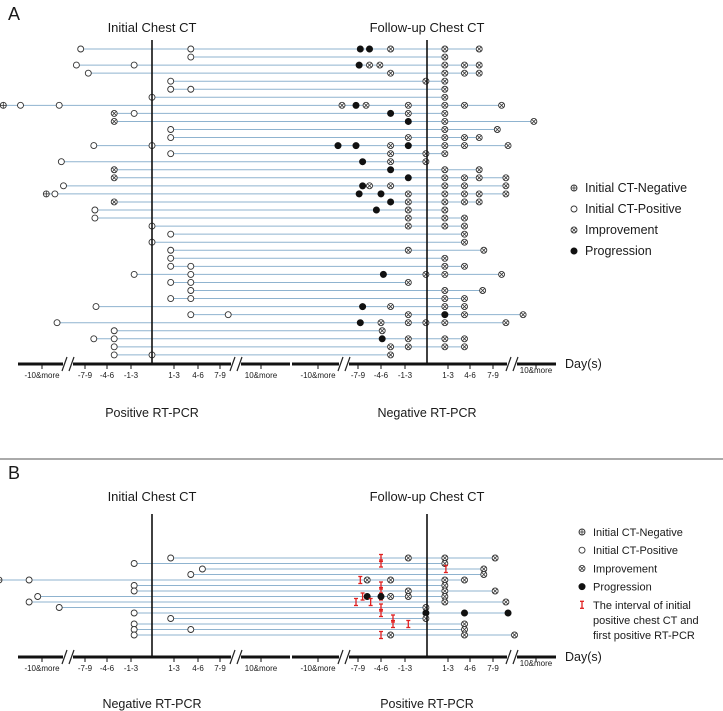 The image size is (723, 711). What do you see at coordinates (493, 375) in the screenshot?
I see `right-tick-label: 7-9` at bounding box center [493, 375].